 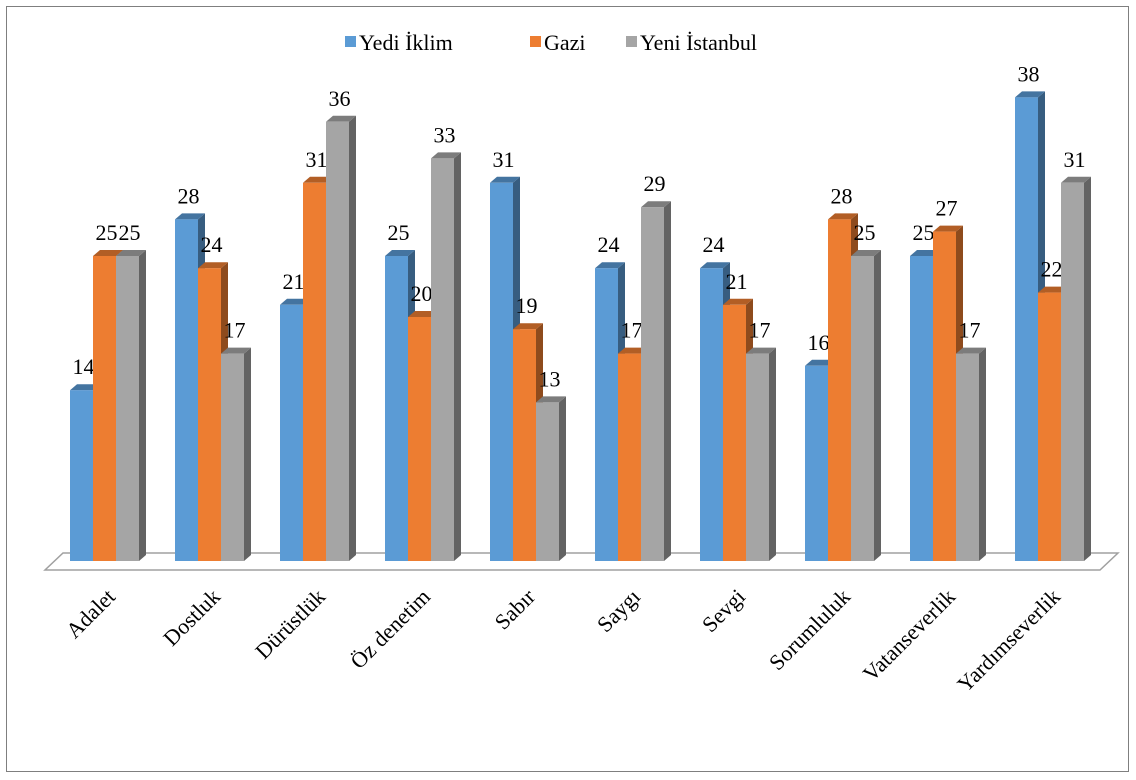 I want to click on data-label: 33, so click(x=445, y=134).